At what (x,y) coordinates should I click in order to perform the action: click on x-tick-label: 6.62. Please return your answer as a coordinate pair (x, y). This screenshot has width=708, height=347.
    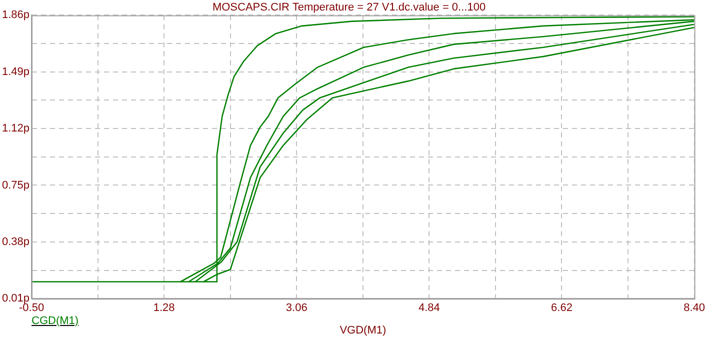
    Looking at the image, I should click on (561, 308).